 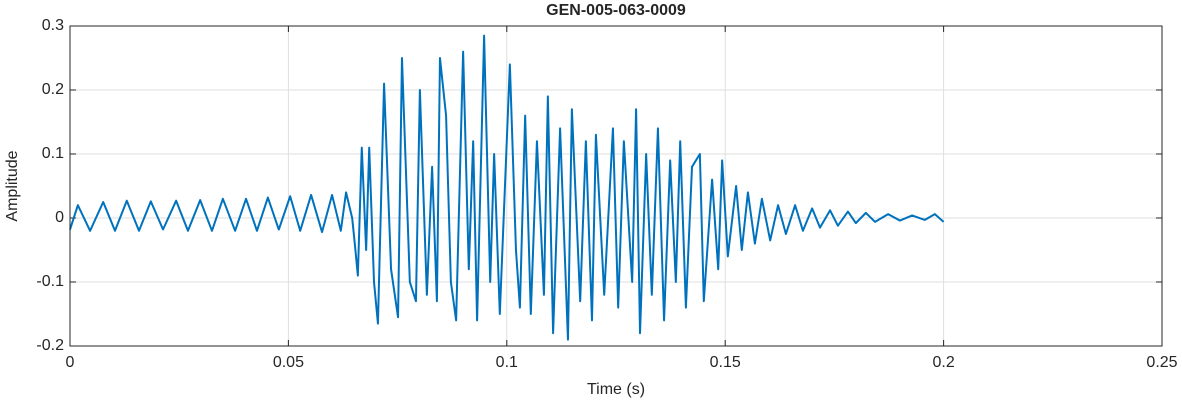 What do you see at coordinates (50, 345) in the screenshot?
I see `y-tick-label: -0.2` at bounding box center [50, 345].